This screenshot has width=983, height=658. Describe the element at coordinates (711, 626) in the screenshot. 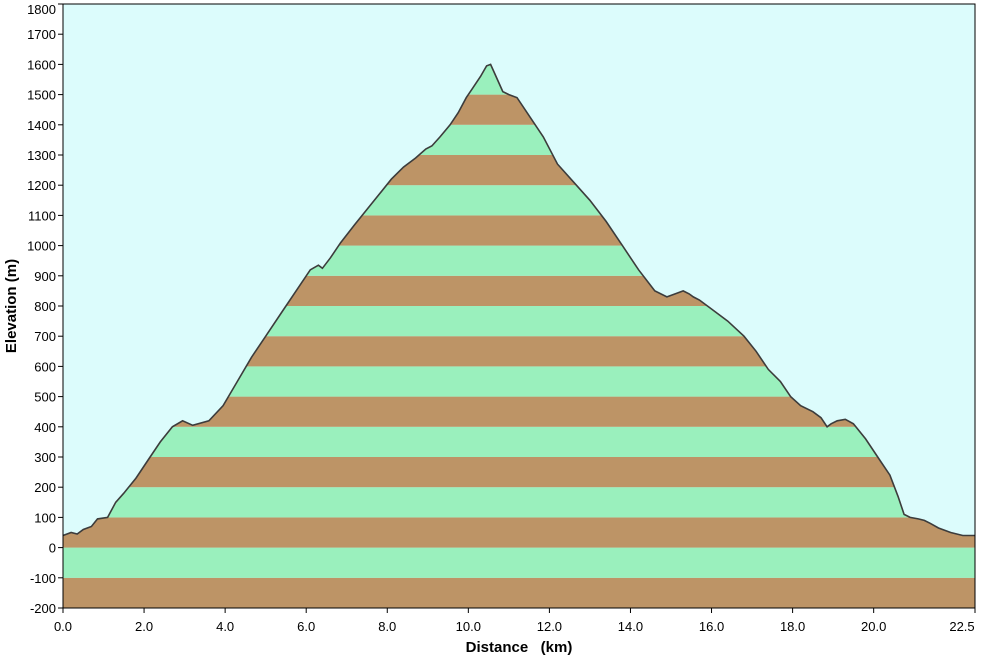

I see `x-tick-label: 16.0` at that location.